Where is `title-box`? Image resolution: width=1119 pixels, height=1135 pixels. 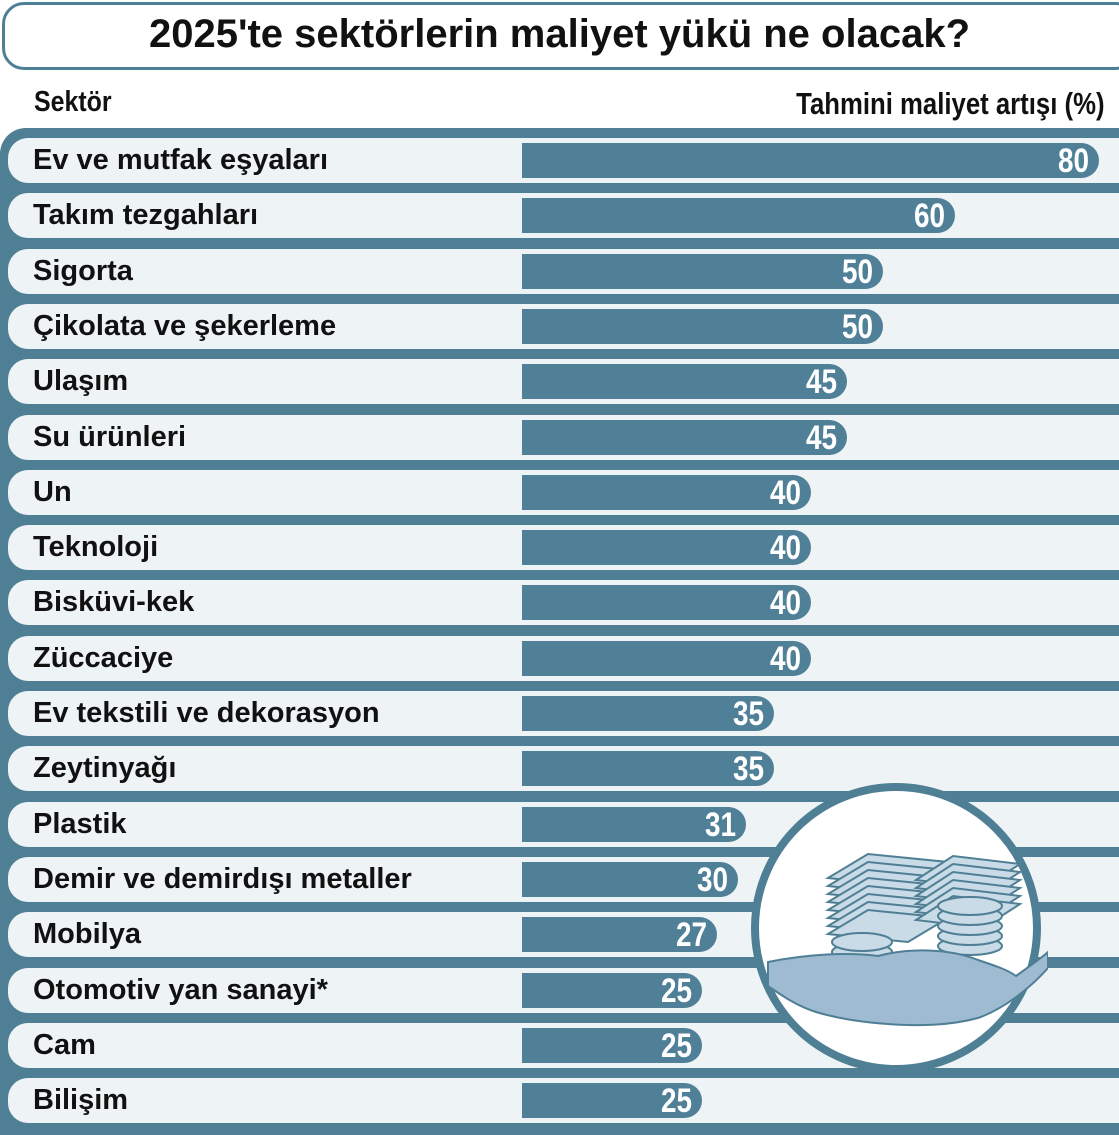
title-box is located at coordinates (560, 36).